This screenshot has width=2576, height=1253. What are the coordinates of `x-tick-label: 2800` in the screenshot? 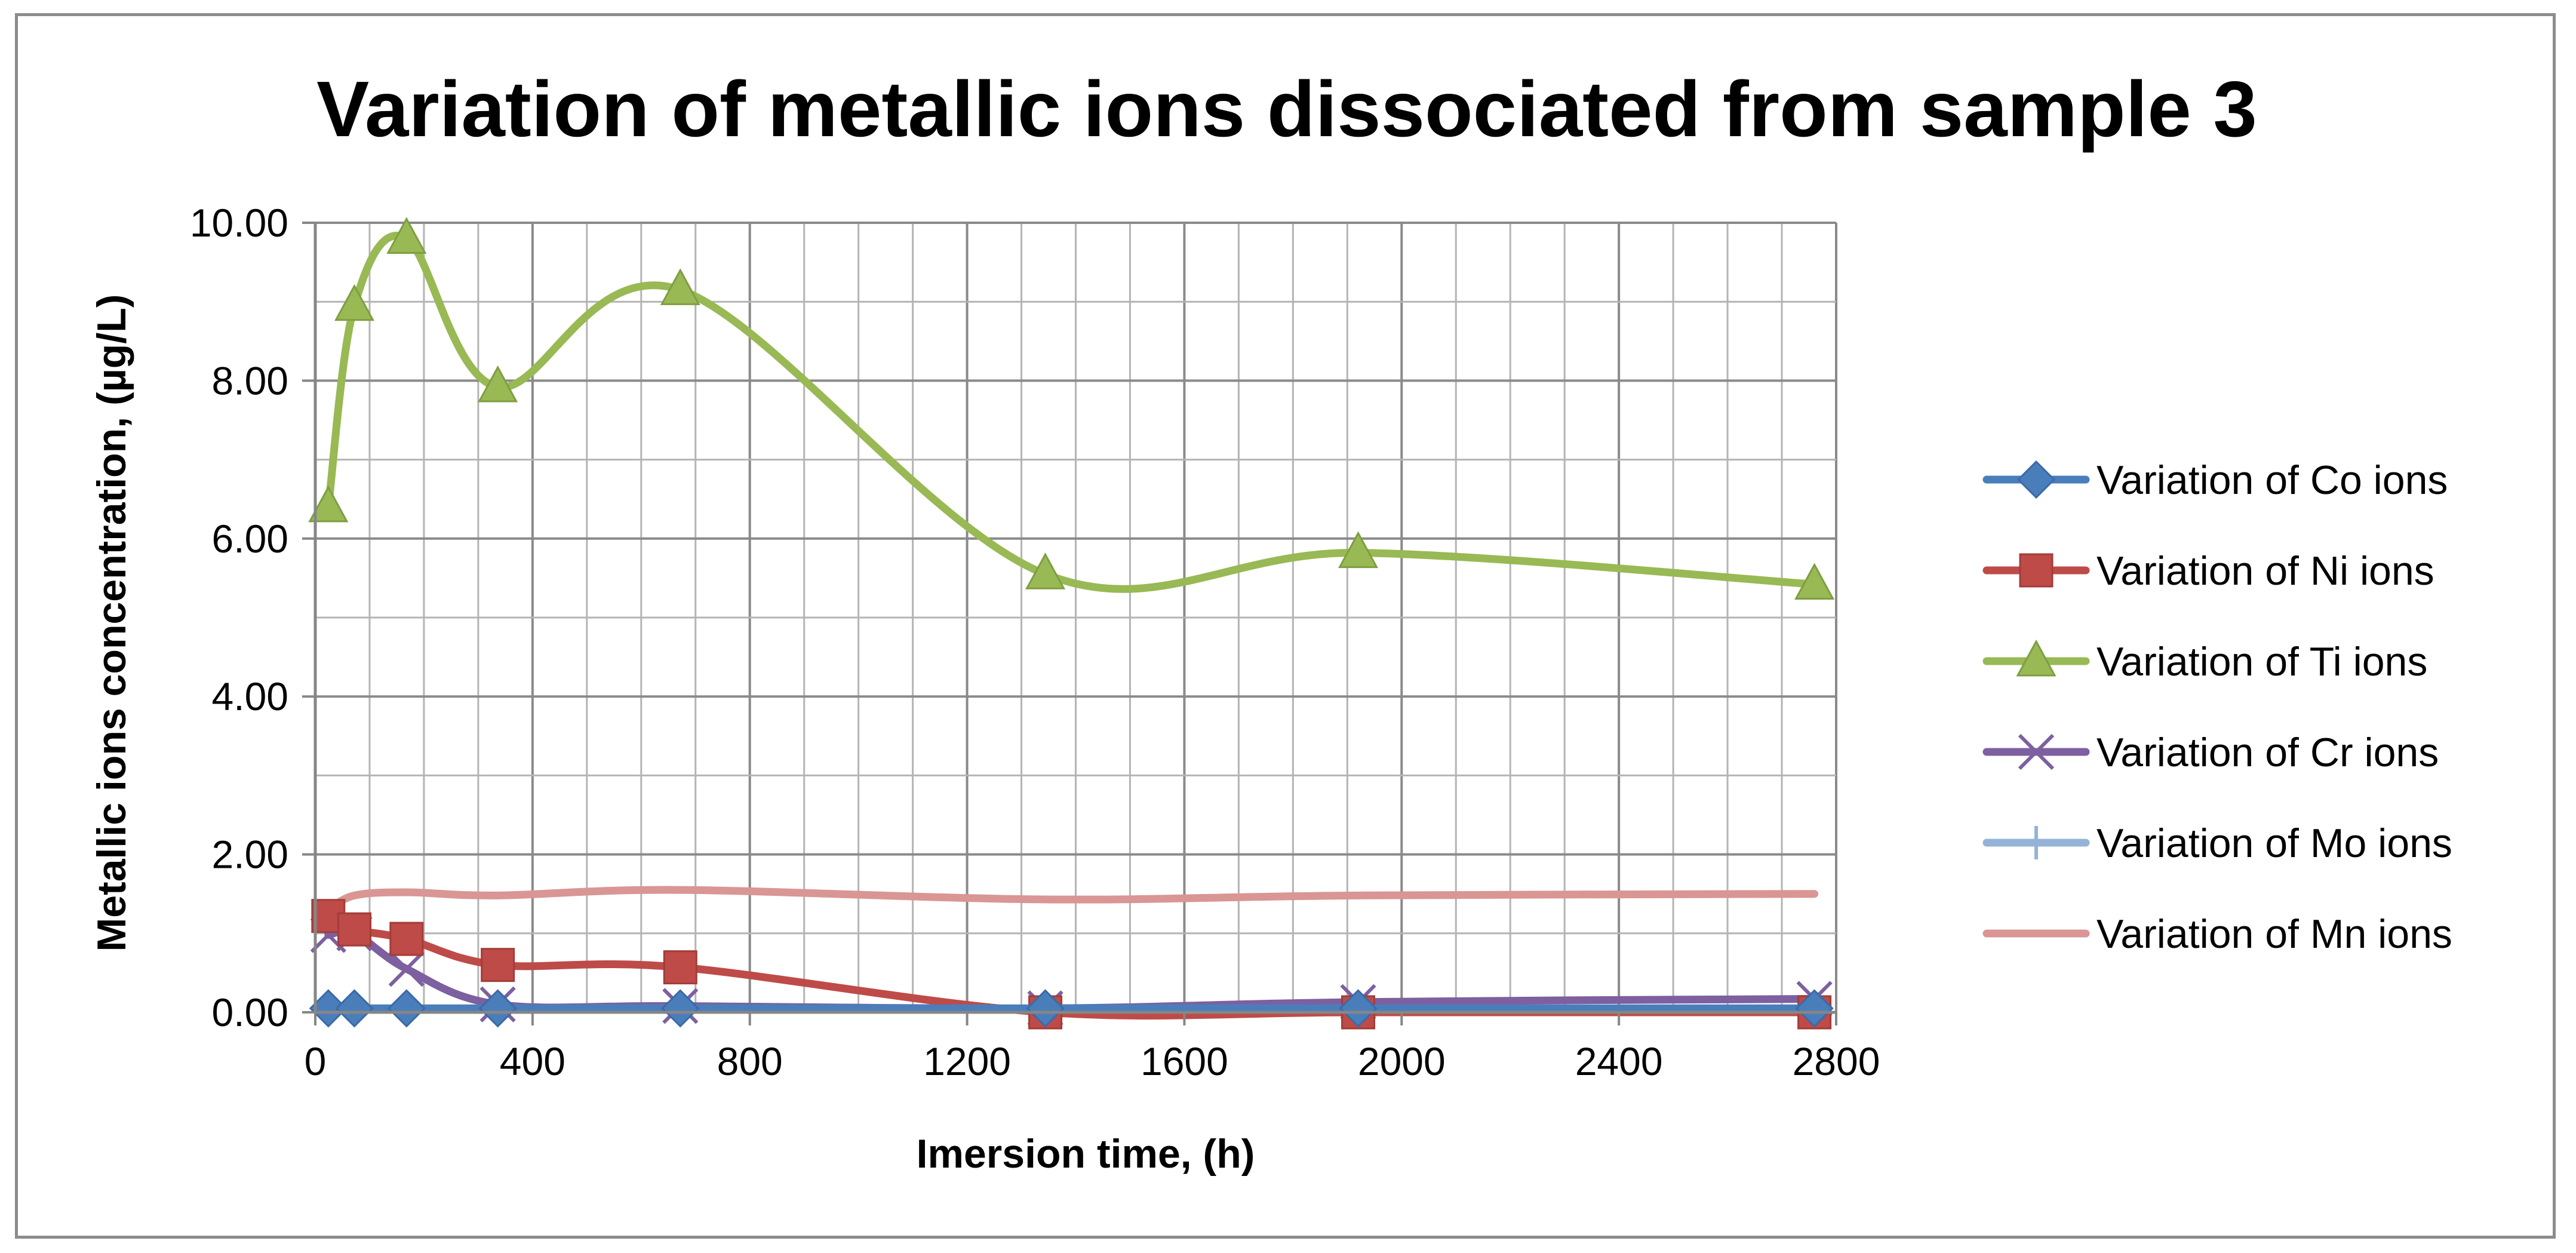 It's located at (1837, 1061).